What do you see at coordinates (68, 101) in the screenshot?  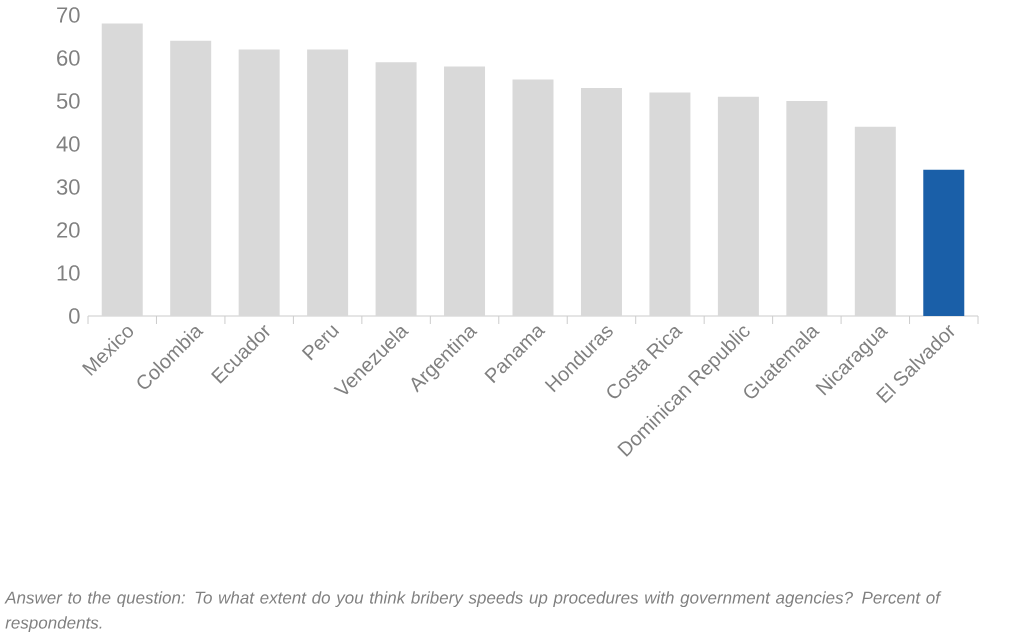 I see `y-tick-label: 50` at bounding box center [68, 101].